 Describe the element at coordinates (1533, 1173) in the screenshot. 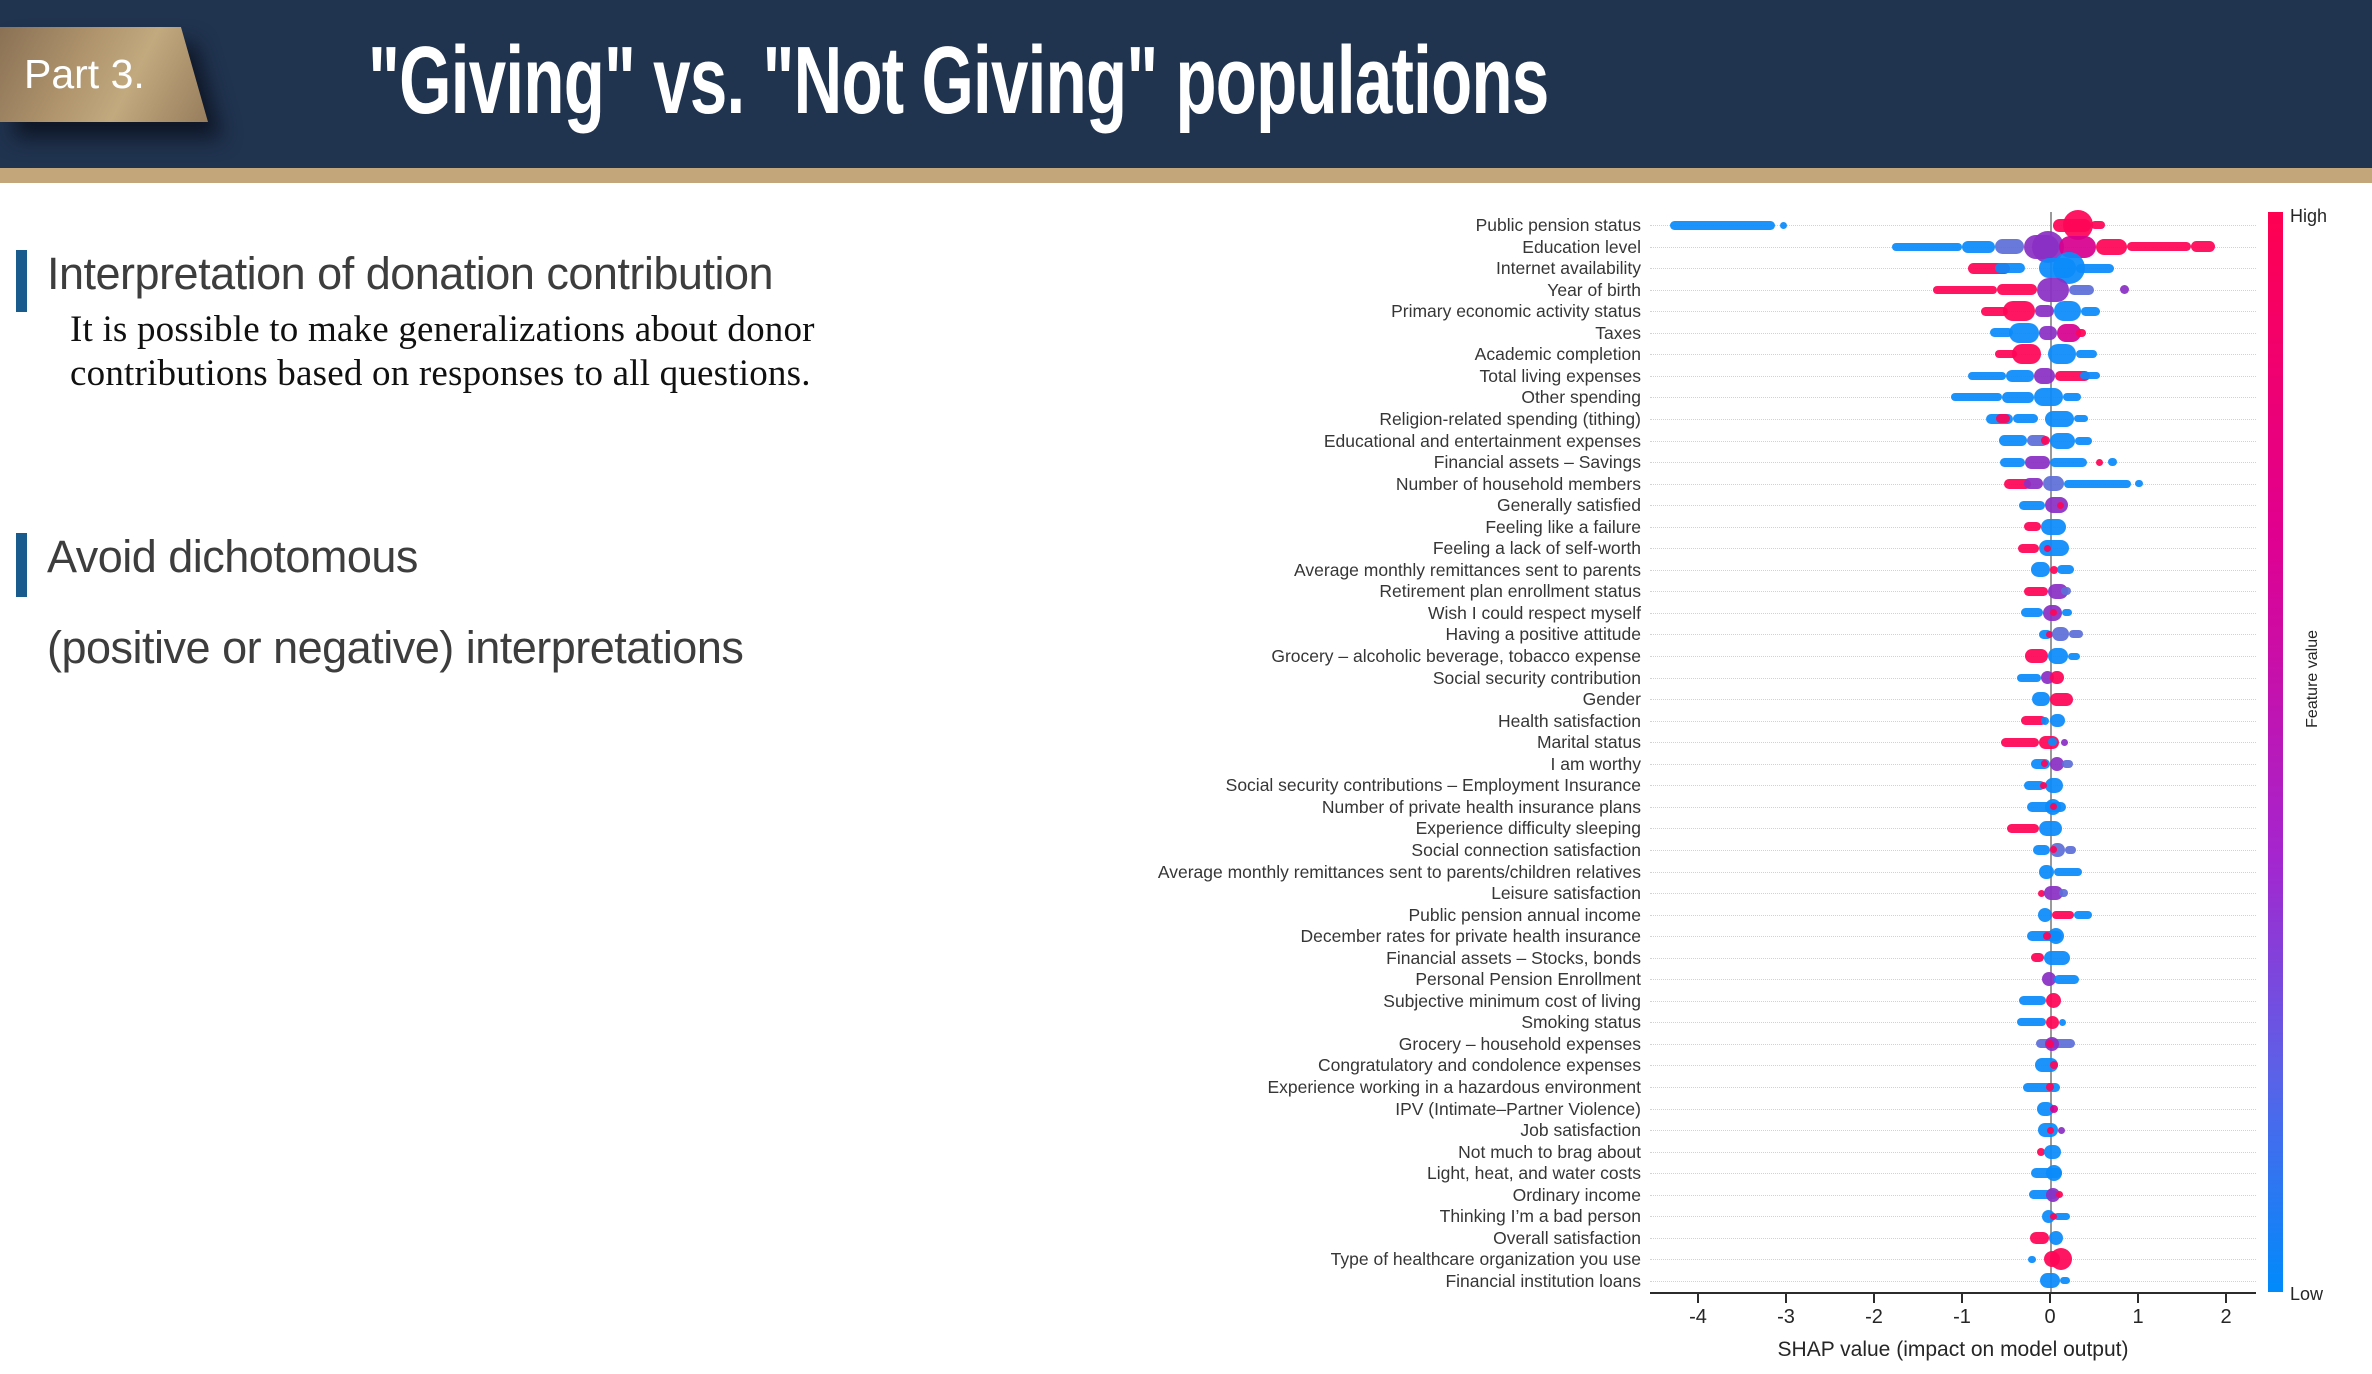

I see `feature-label: Light, heat, and water costs` at that location.